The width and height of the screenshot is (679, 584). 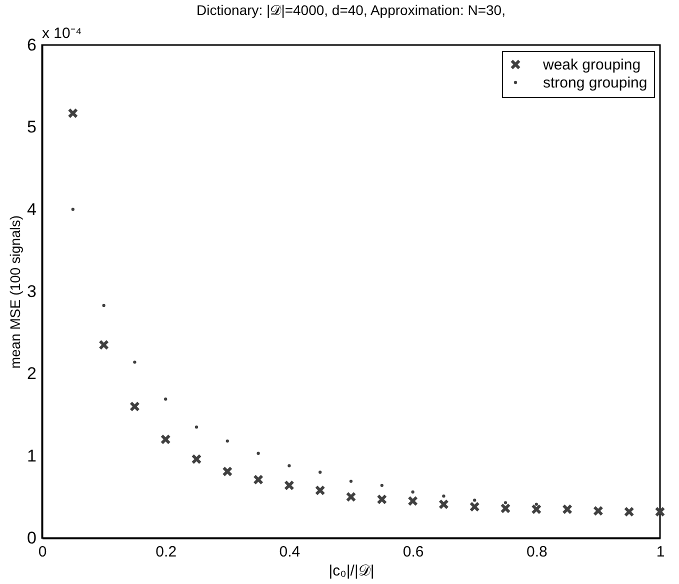 What do you see at coordinates (31, 209) in the screenshot?
I see `y-tick-label: 4` at bounding box center [31, 209].